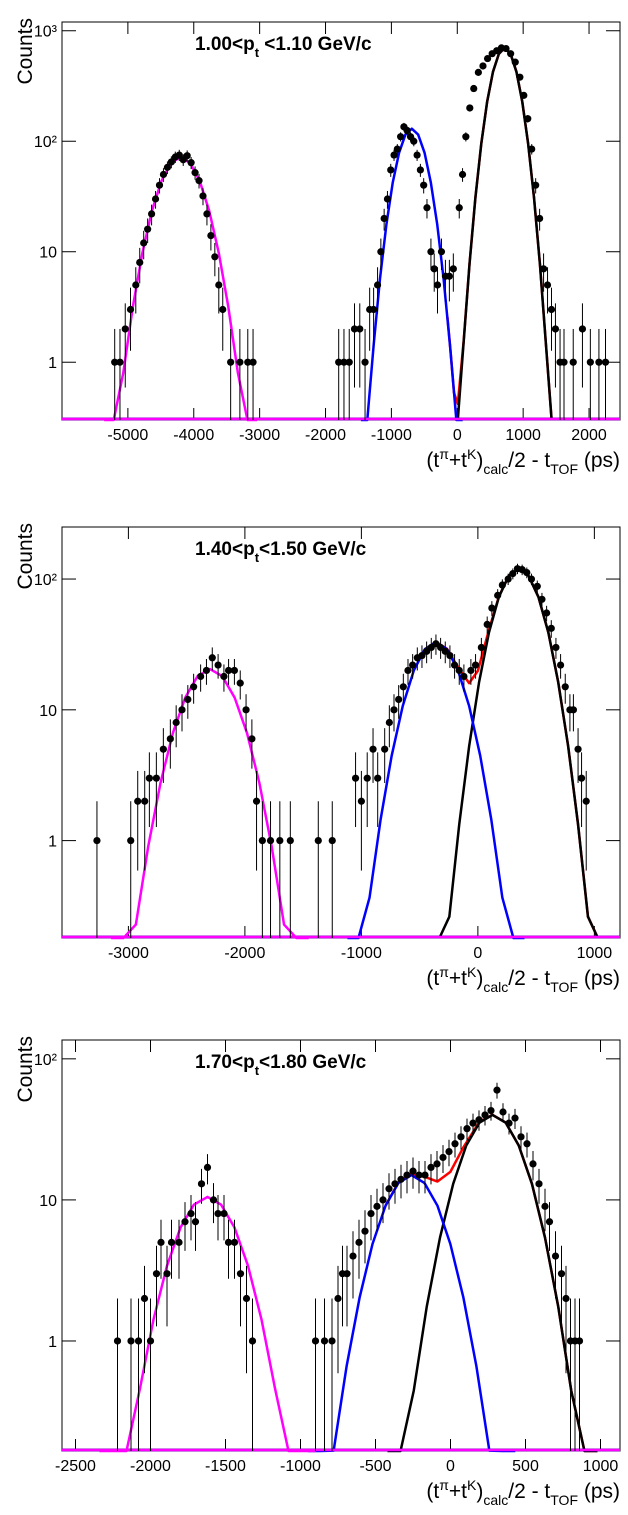 The image size is (628, 1515). Describe the element at coordinates (411, 1313) in the screenshot. I see `fit-curve` at that location.